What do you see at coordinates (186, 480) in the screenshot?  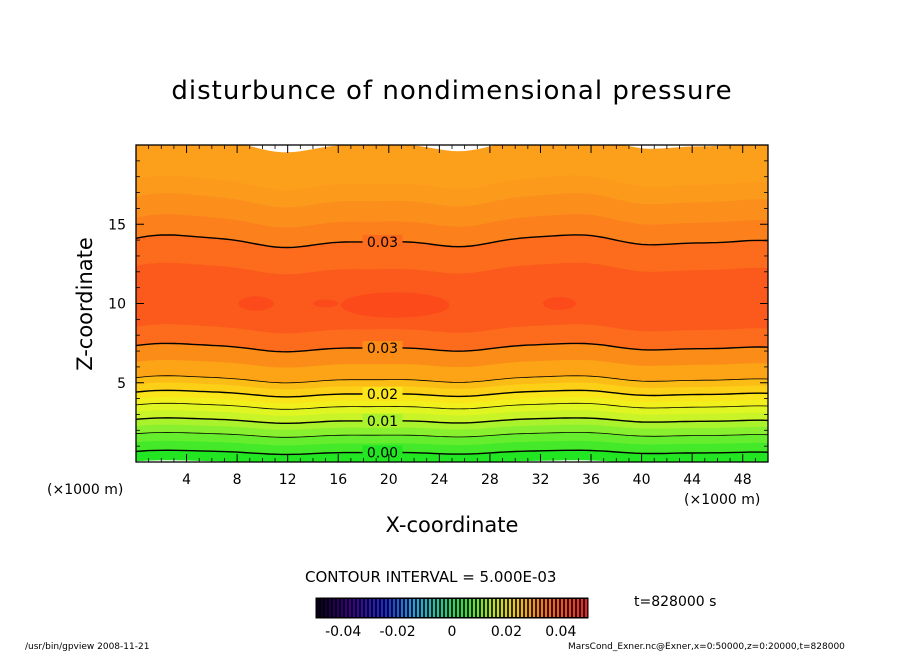 I see `x-tick-label-0: 4` at bounding box center [186, 480].